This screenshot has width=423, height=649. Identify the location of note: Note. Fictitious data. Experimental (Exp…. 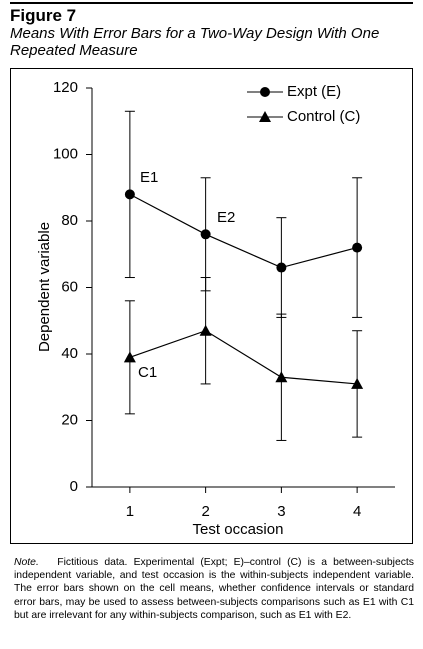
(214, 589).